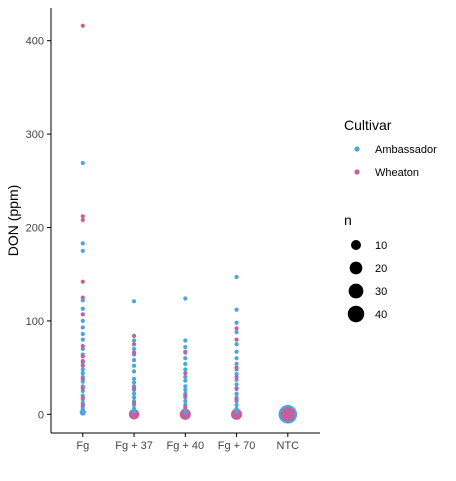  Describe the element at coordinates (381, 315) in the screenshot. I see `size-legend-label: 40` at that location.